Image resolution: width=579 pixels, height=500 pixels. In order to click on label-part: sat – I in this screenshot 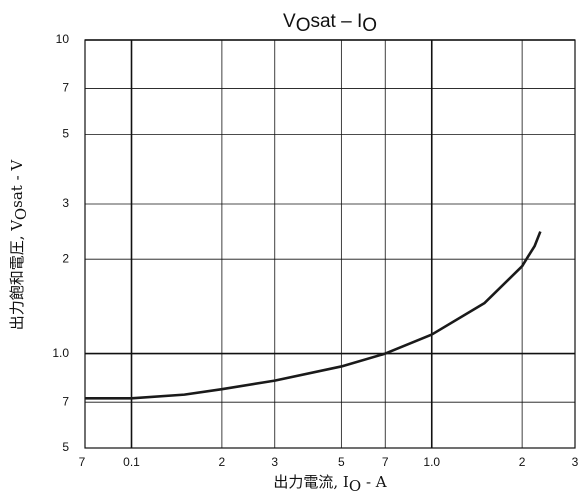, I will do `click(336, 21)`.